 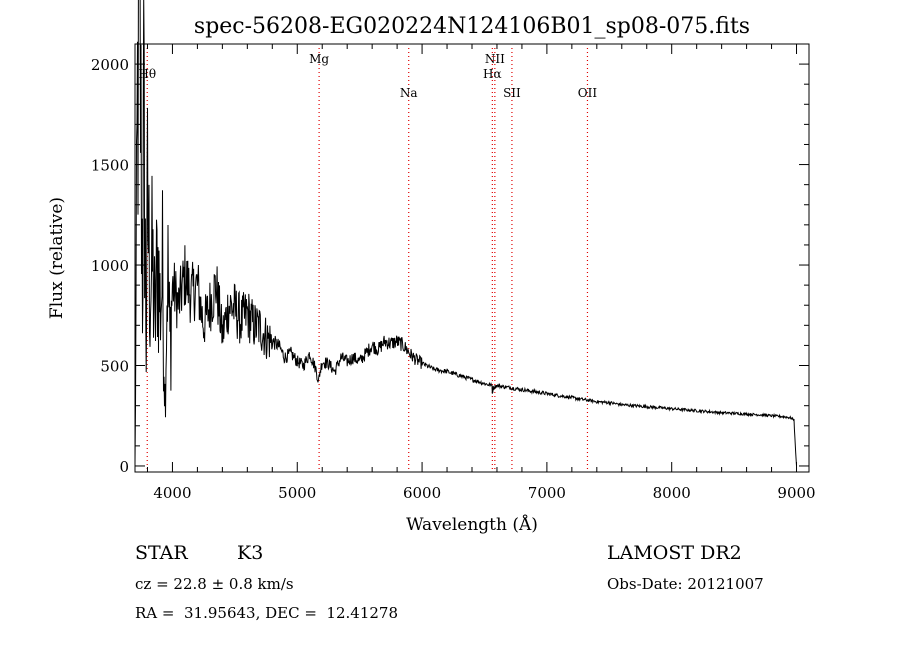 I want to click on x-tick-label: 5000, so click(x=297, y=493).